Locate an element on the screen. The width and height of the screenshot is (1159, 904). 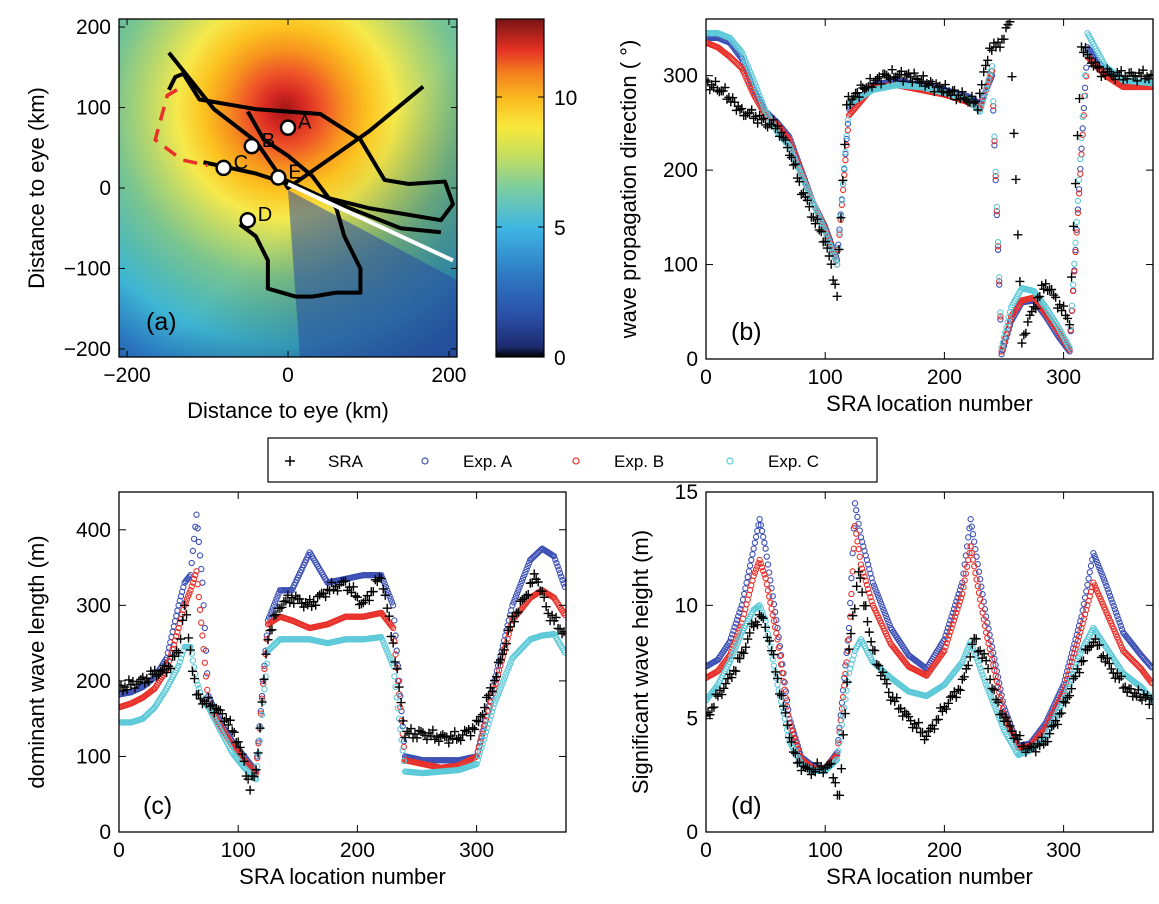
x-tick-label: −200 is located at coordinates (126, 375).